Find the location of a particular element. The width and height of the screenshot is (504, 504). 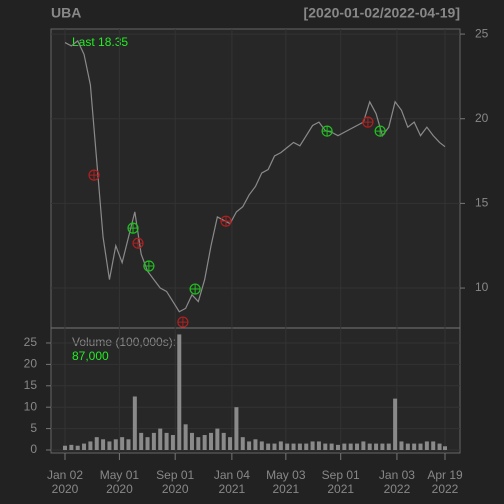

chart-title: UBA is located at coordinates (66, 13).